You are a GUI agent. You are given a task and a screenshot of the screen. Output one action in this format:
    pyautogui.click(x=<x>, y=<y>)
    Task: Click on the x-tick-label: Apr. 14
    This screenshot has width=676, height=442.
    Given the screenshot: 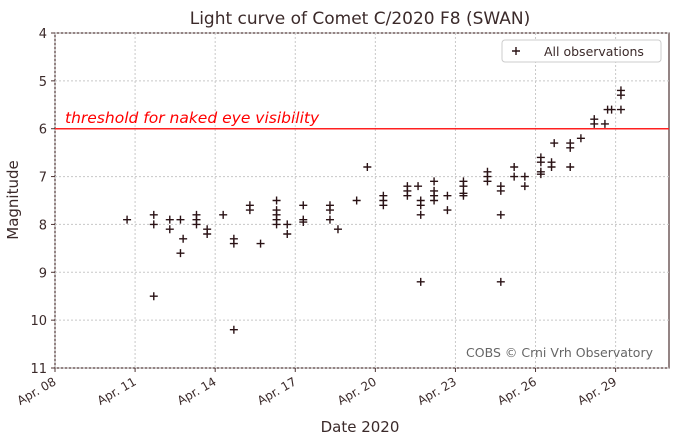 What is the action you would take?
    pyautogui.click(x=197, y=390)
    